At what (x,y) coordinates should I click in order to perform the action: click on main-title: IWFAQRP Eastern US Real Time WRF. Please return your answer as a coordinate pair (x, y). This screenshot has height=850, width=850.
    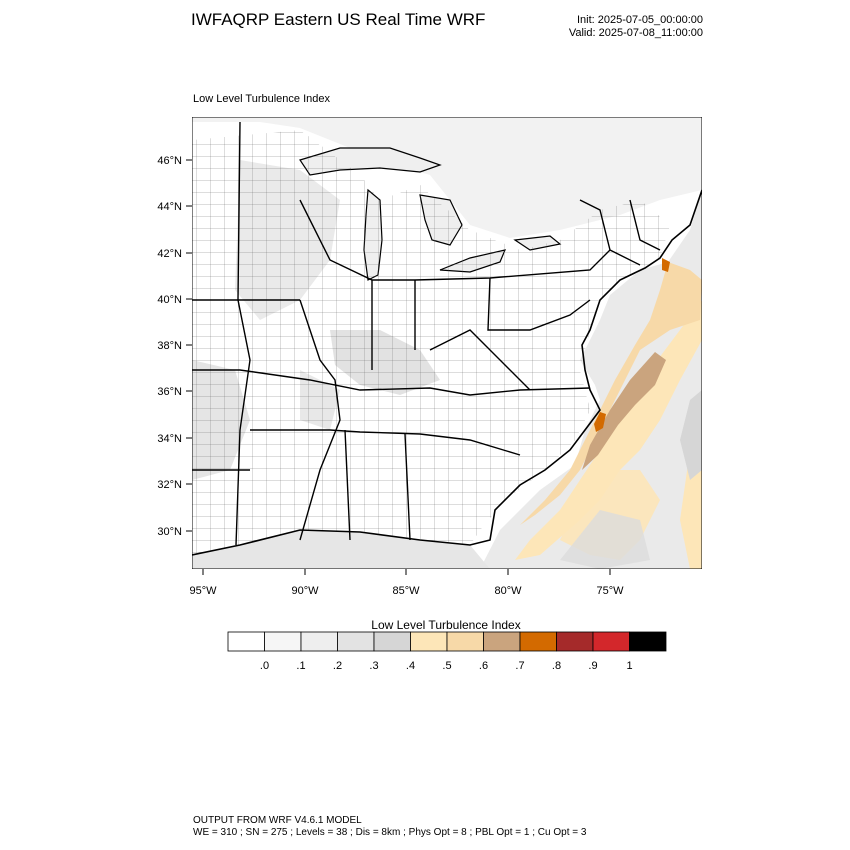
    Looking at the image, I should click on (338, 19).